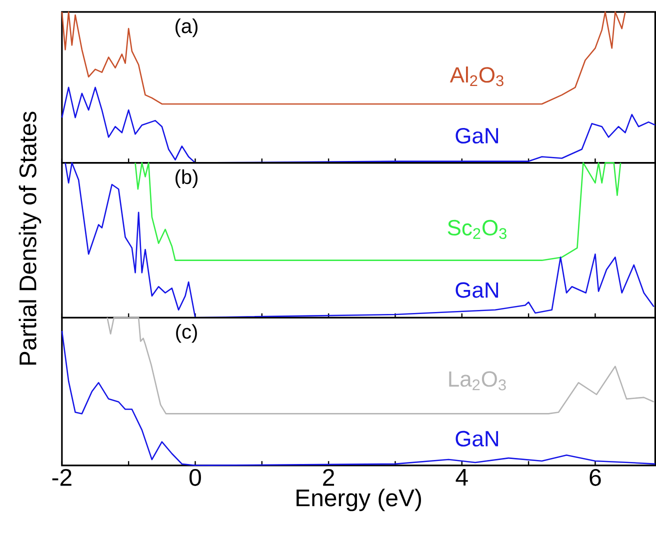 Image resolution: width=656 pixels, height=543 pixels. Describe the element at coordinates (187, 27) in the screenshot. I see `annotation: (a)` at that location.